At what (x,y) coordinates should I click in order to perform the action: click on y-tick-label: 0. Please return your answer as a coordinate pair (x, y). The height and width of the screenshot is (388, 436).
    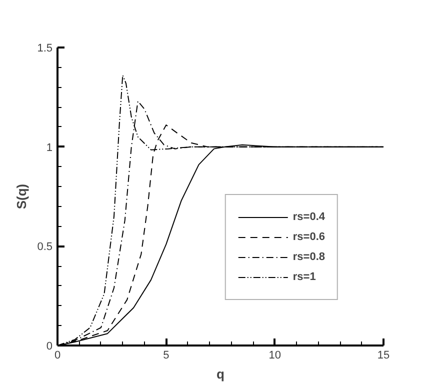
    Looking at the image, I should click on (49, 346).